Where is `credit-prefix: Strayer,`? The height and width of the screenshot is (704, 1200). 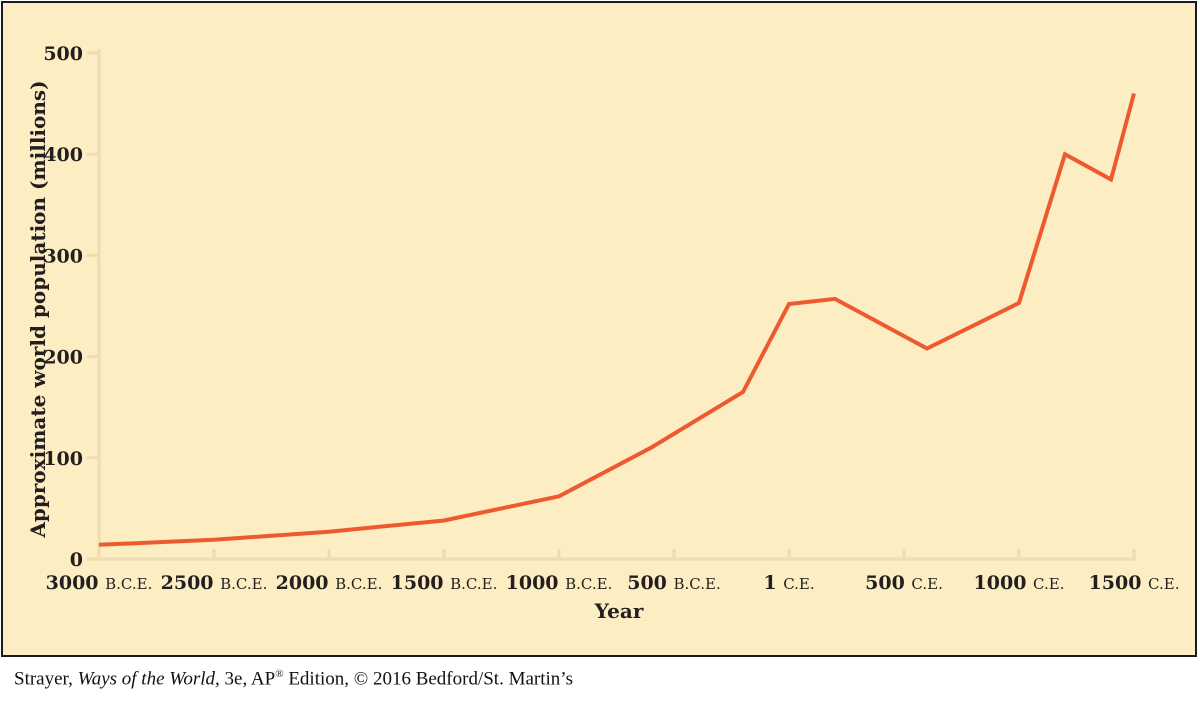
credit-prefix: Strayer, is located at coordinates (46, 679).